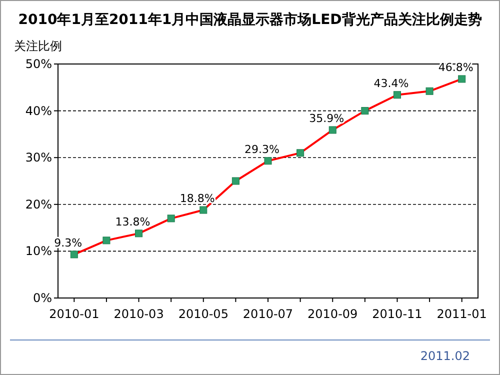 The width and height of the screenshot is (500, 375). I want to click on data-label: 13.8%, so click(132, 221).